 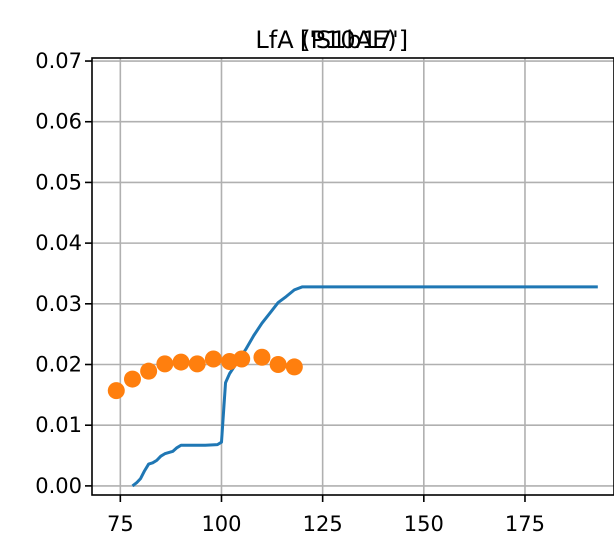 I want to click on x-tick-label: 100, so click(x=221, y=524).